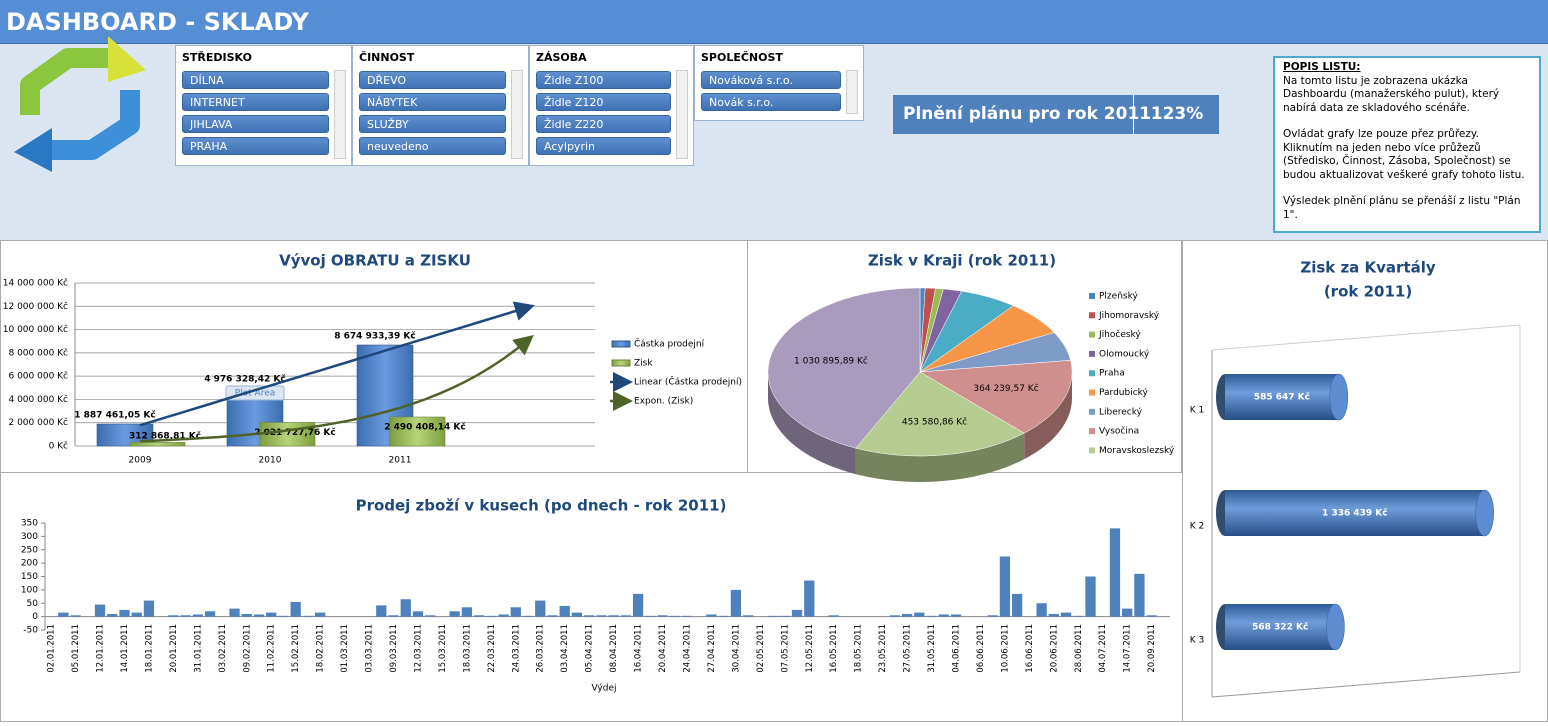  I want to click on x-tick-label: 03.03.2011, so click(370, 648).